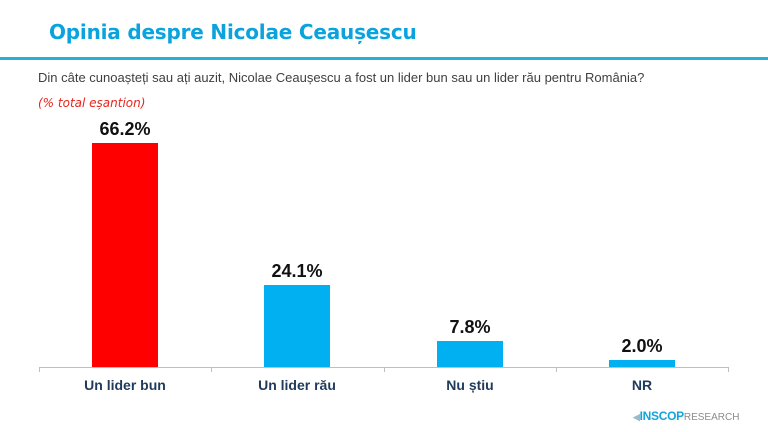 The image size is (768, 432). I want to click on value-label: 7.8%, so click(470, 327).